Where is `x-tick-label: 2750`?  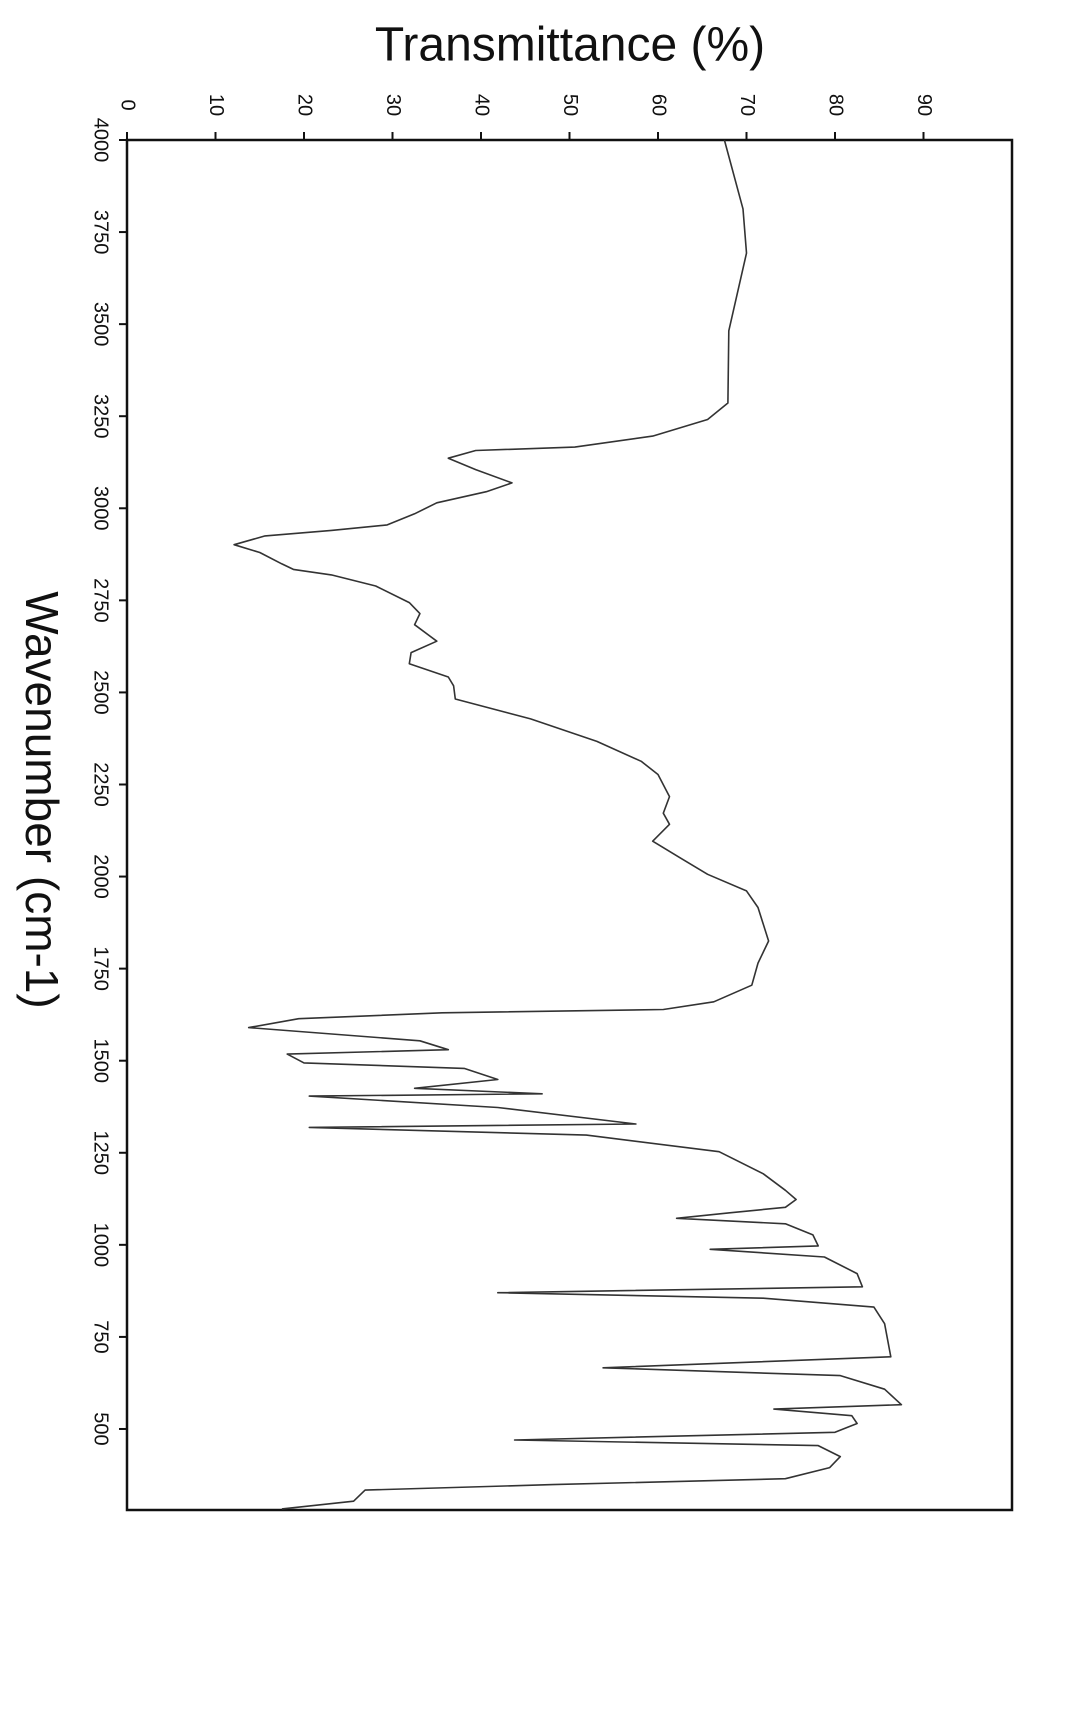 x-tick-label: 2750 is located at coordinates (101, 600).